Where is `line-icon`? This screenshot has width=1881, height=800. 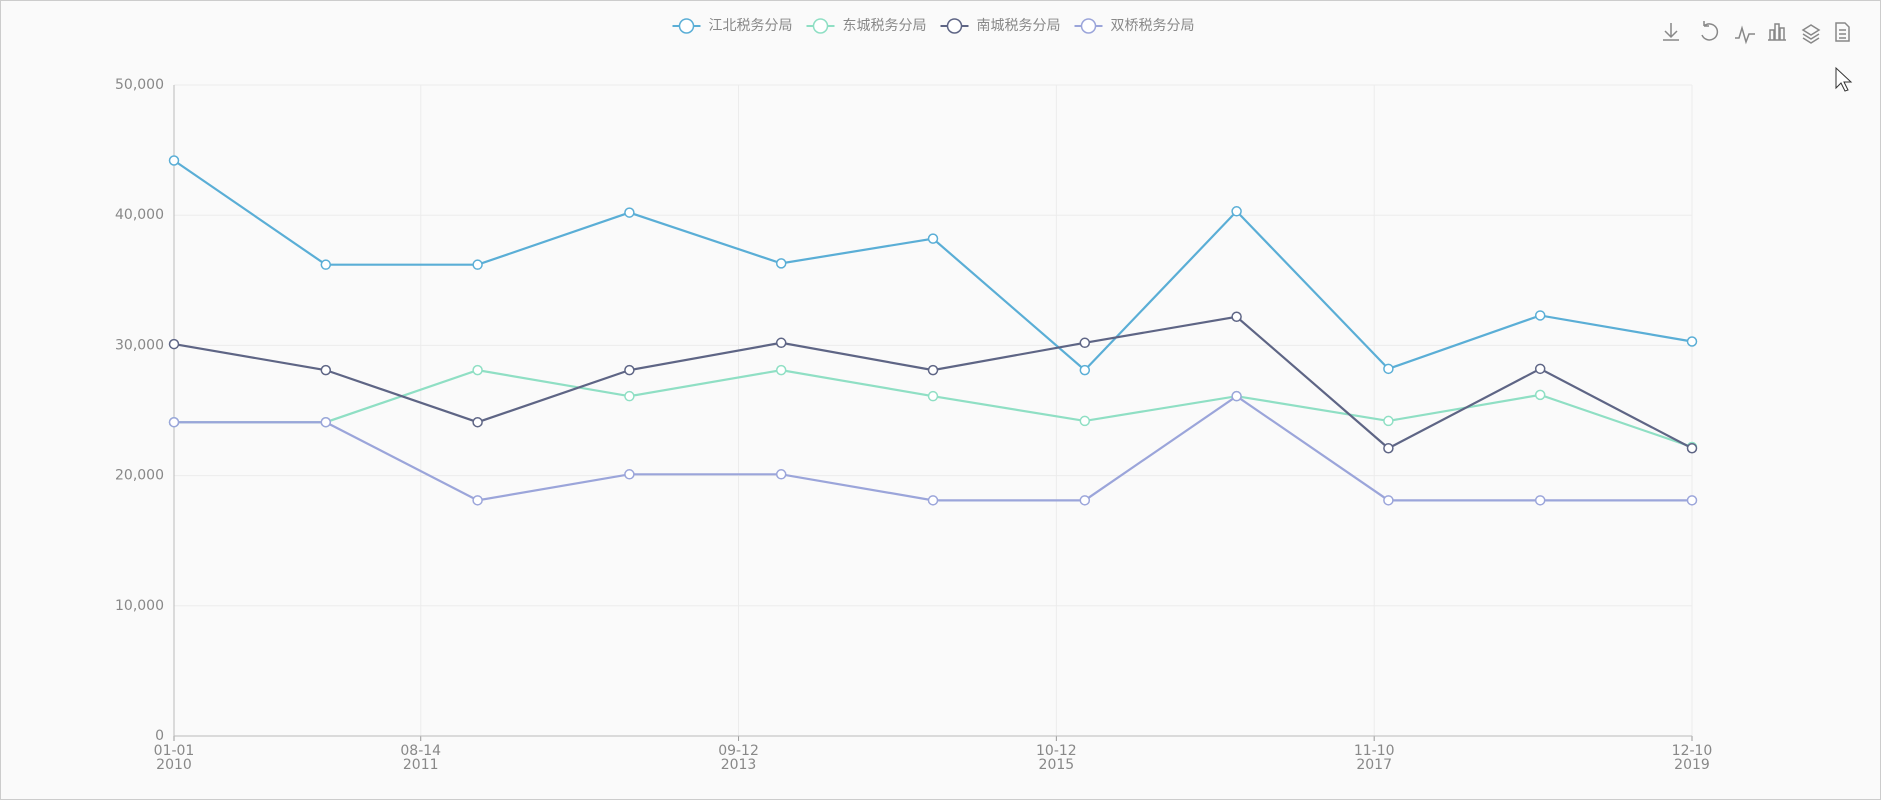 line-icon is located at coordinates (1745, 35).